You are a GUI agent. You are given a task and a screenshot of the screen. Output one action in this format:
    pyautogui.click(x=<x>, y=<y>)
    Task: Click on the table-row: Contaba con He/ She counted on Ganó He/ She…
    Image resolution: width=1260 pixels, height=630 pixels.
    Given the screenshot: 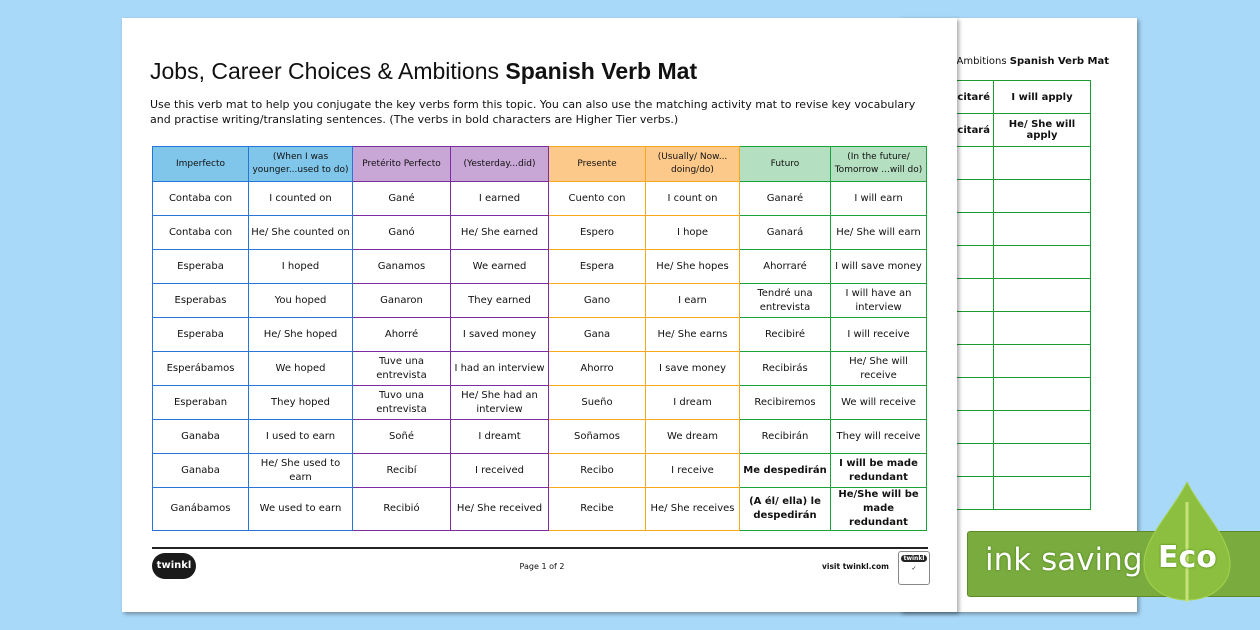 What is the action you would take?
    pyautogui.click(x=539, y=232)
    